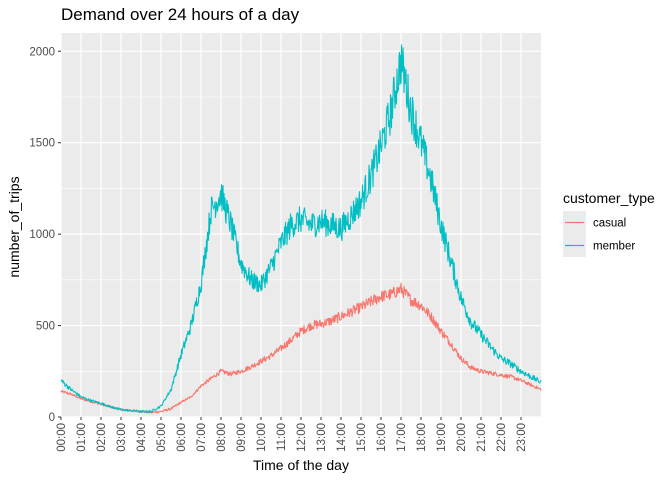 This screenshot has width=672, height=480. What do you see at coordinates (462, 437) in the screenshot?
I see `x-tick-label: 20:00` at bounding box center [462, 437].